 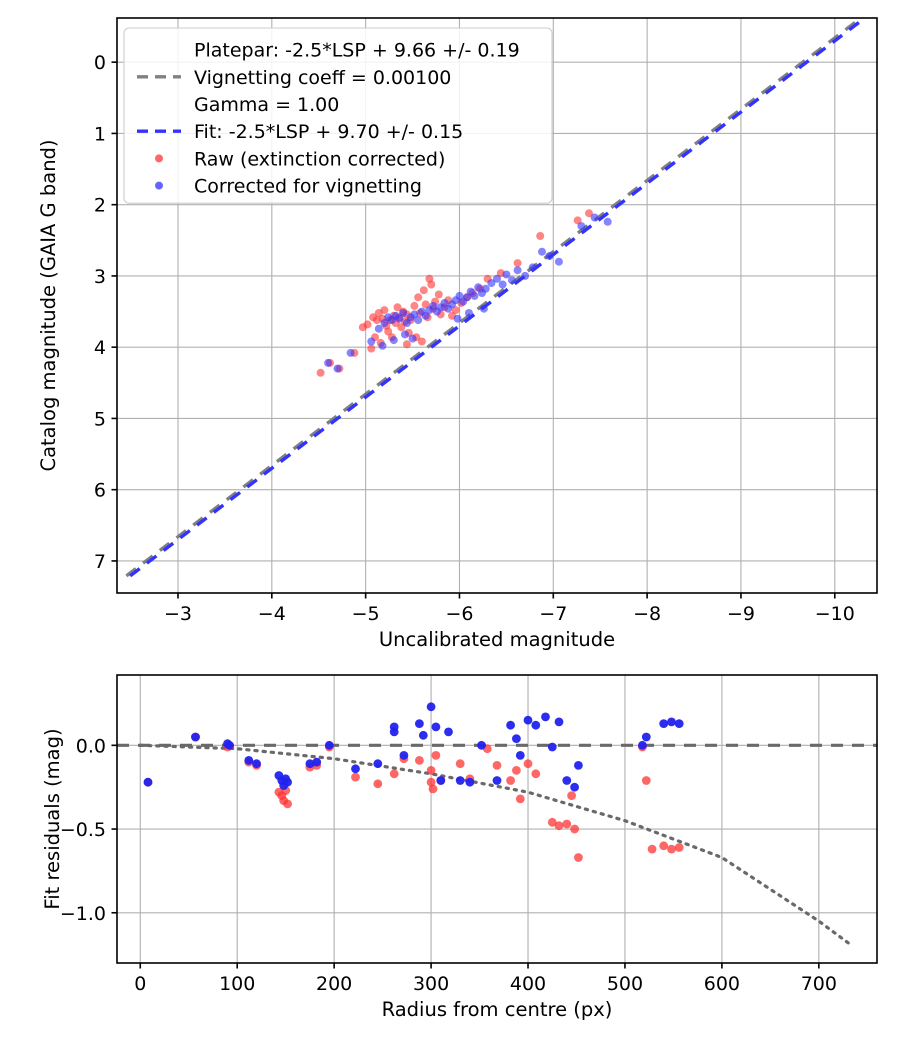 I want to click on legend-item: Platepar: -2.5*LSP + 9.66 +/- 0.19, so click(x=357, y=51).